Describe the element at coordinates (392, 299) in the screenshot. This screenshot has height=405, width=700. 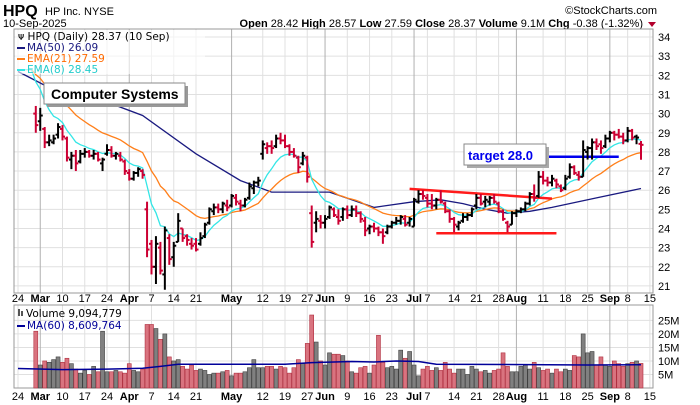
I see `date-tick-label: 23` at that location.